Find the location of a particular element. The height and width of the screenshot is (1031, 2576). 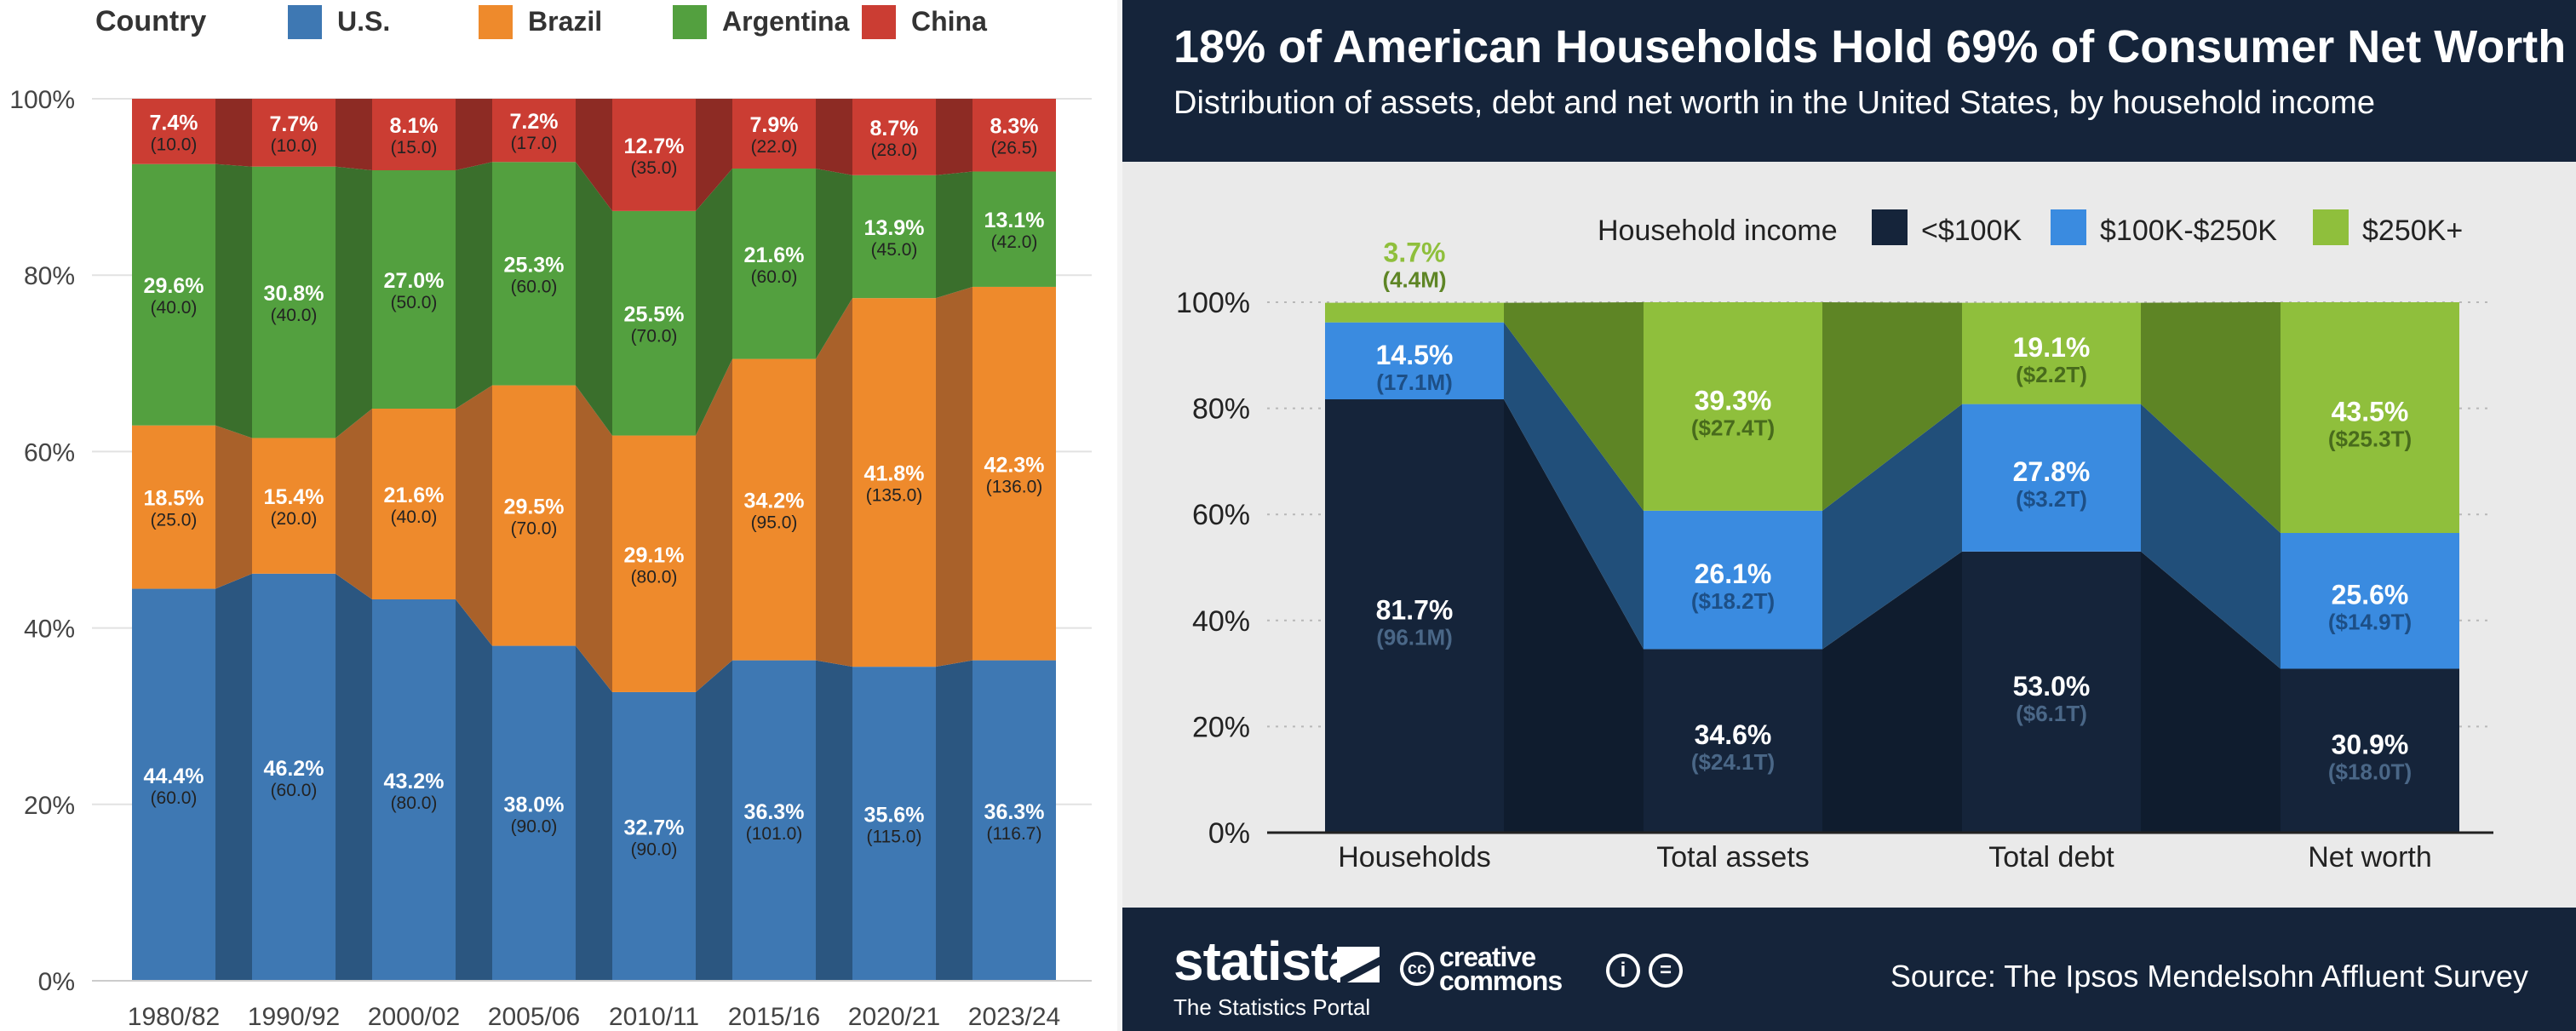

data-label-pct: 7.4% is located at coordinates (174, 123).